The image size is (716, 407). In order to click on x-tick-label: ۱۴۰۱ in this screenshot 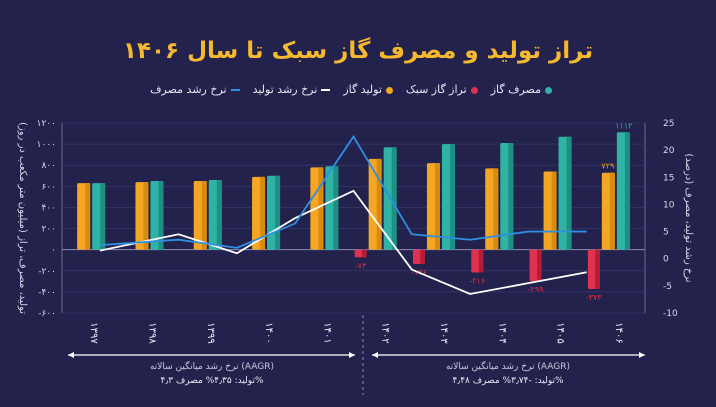, I will do `click(326, 332)`.